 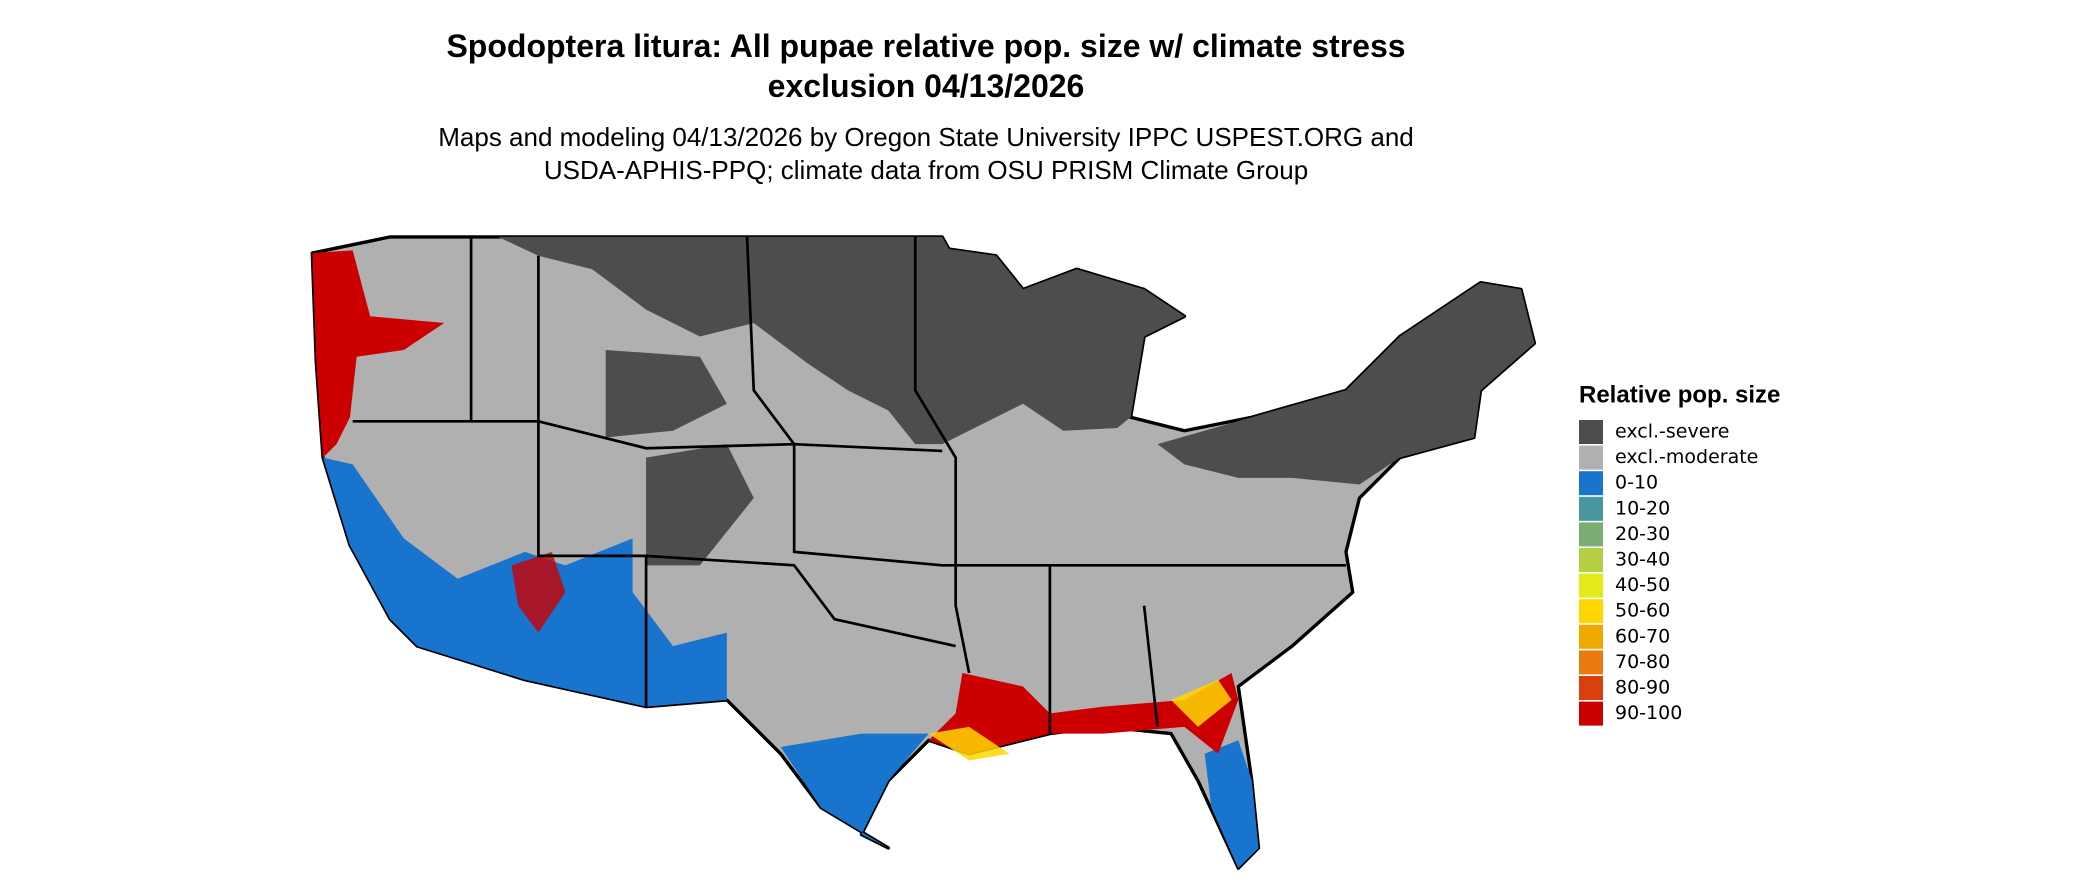 I want to click on legend-label: 70-80, so click(x=1642, y=662).